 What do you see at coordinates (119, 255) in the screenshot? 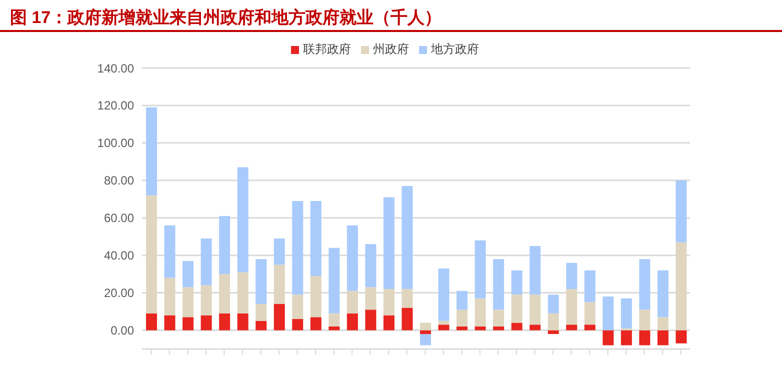
I see `y-tick-label: 40.00` at bounding box center [119, 255].